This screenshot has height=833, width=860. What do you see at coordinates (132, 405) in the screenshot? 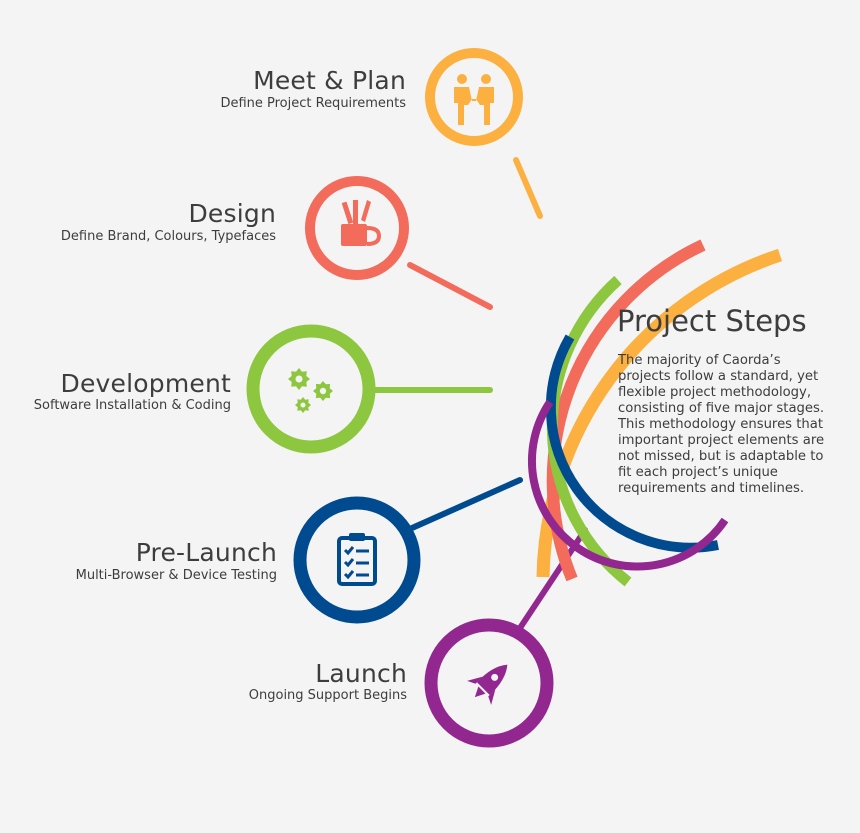
I see `step-subtitle: Software Installation & Coding` at bounding box center [132, 405].